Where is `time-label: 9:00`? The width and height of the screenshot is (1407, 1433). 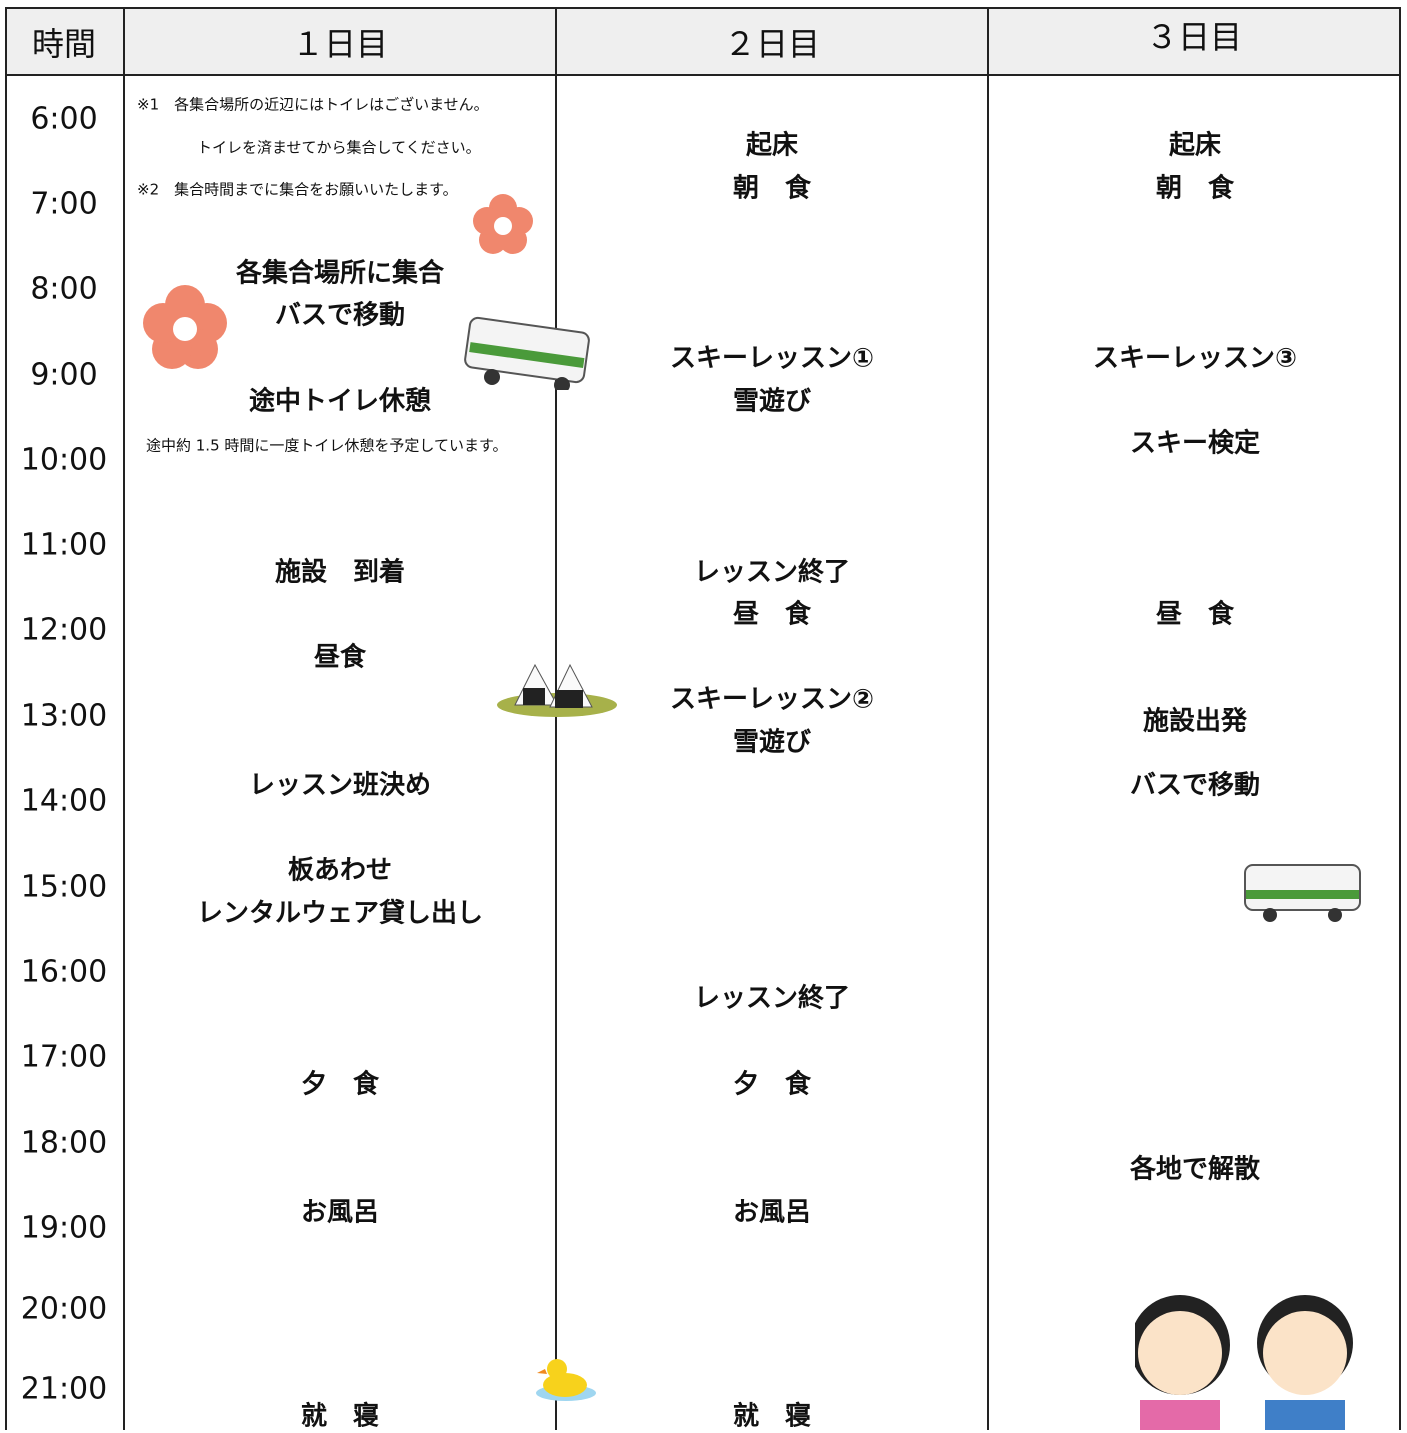
time-label: 9:00 is located at coordinates (64, 375).